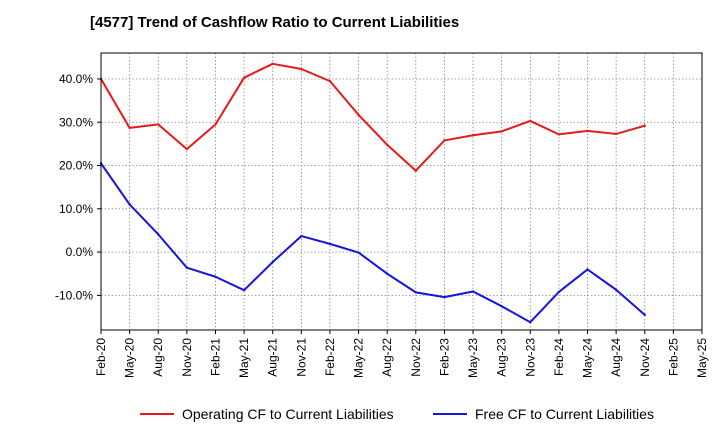 This screenshot has height=440, width=720. Describe the element at coordinates (80, 252) in the screenshot. I see `y-tick-label: 0.0%` at that location.